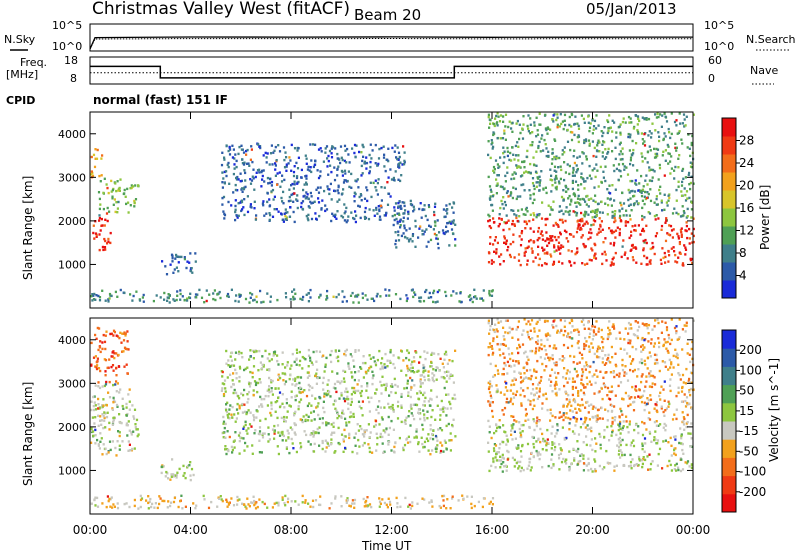 This screenshot has width=800, height=554. What do you see at coordinates (221, 9) in the screenshot?
I see `station-title: Christmas Valley West (fitACF)` at bounding box center [221, 9].